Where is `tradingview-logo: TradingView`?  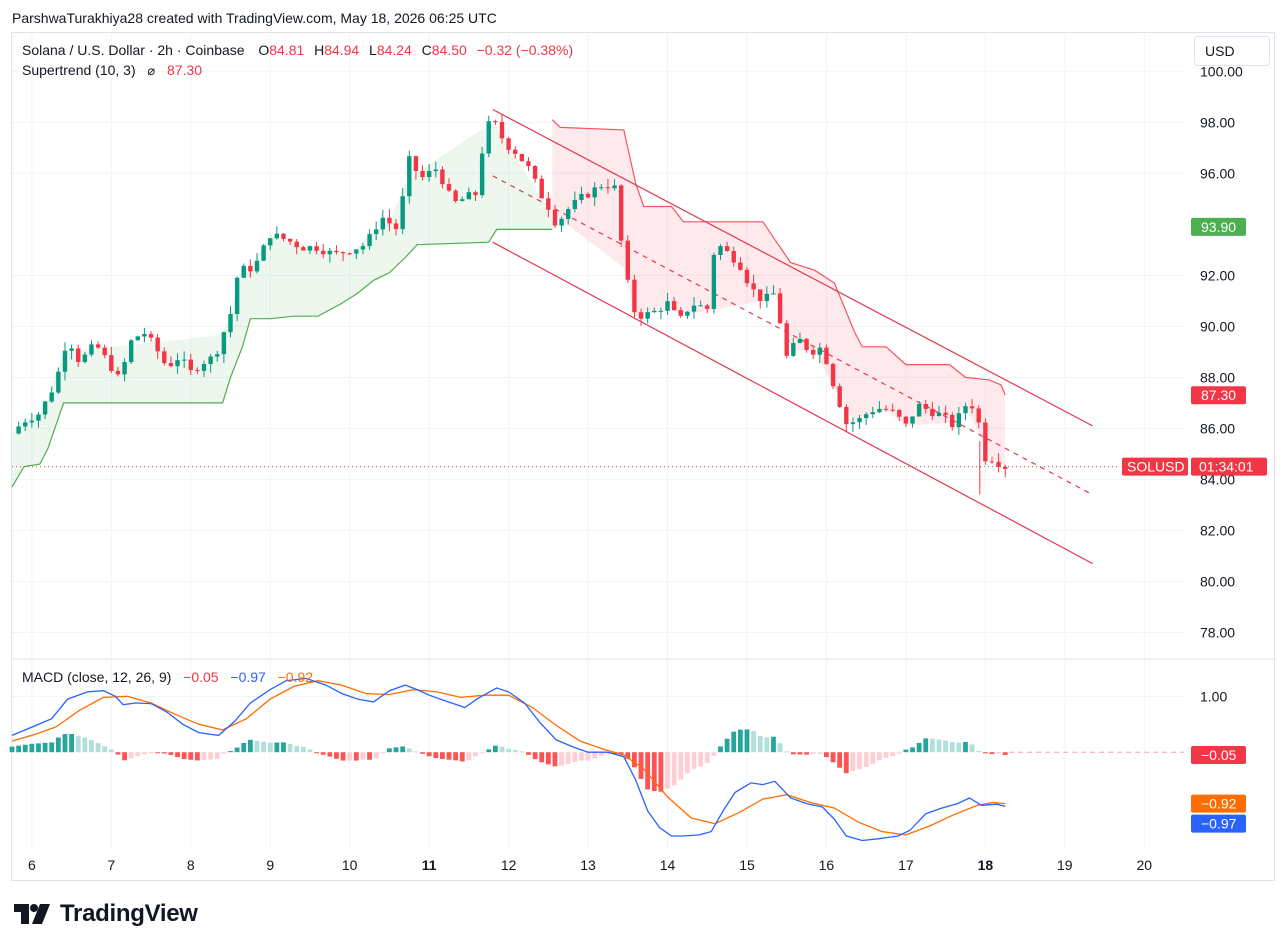 tradingview-logo: TradingView is located at coordinates (106, 914).